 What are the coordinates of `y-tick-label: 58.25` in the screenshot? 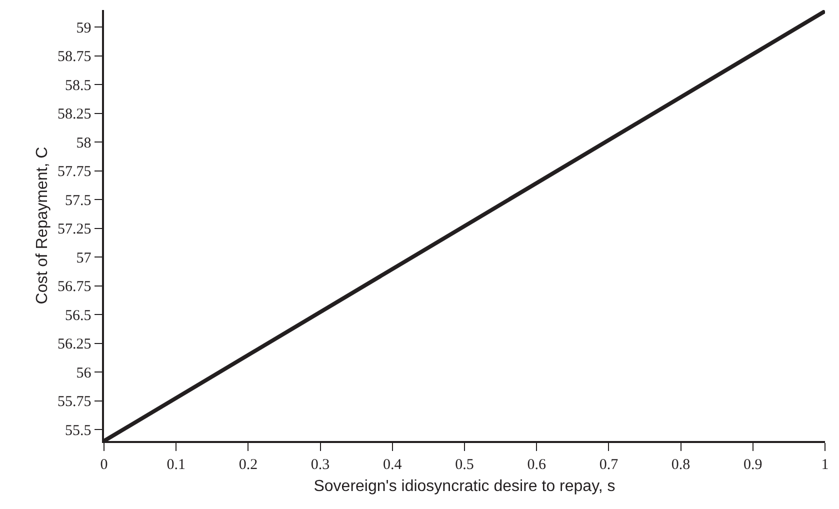 It's located at (75, 114).